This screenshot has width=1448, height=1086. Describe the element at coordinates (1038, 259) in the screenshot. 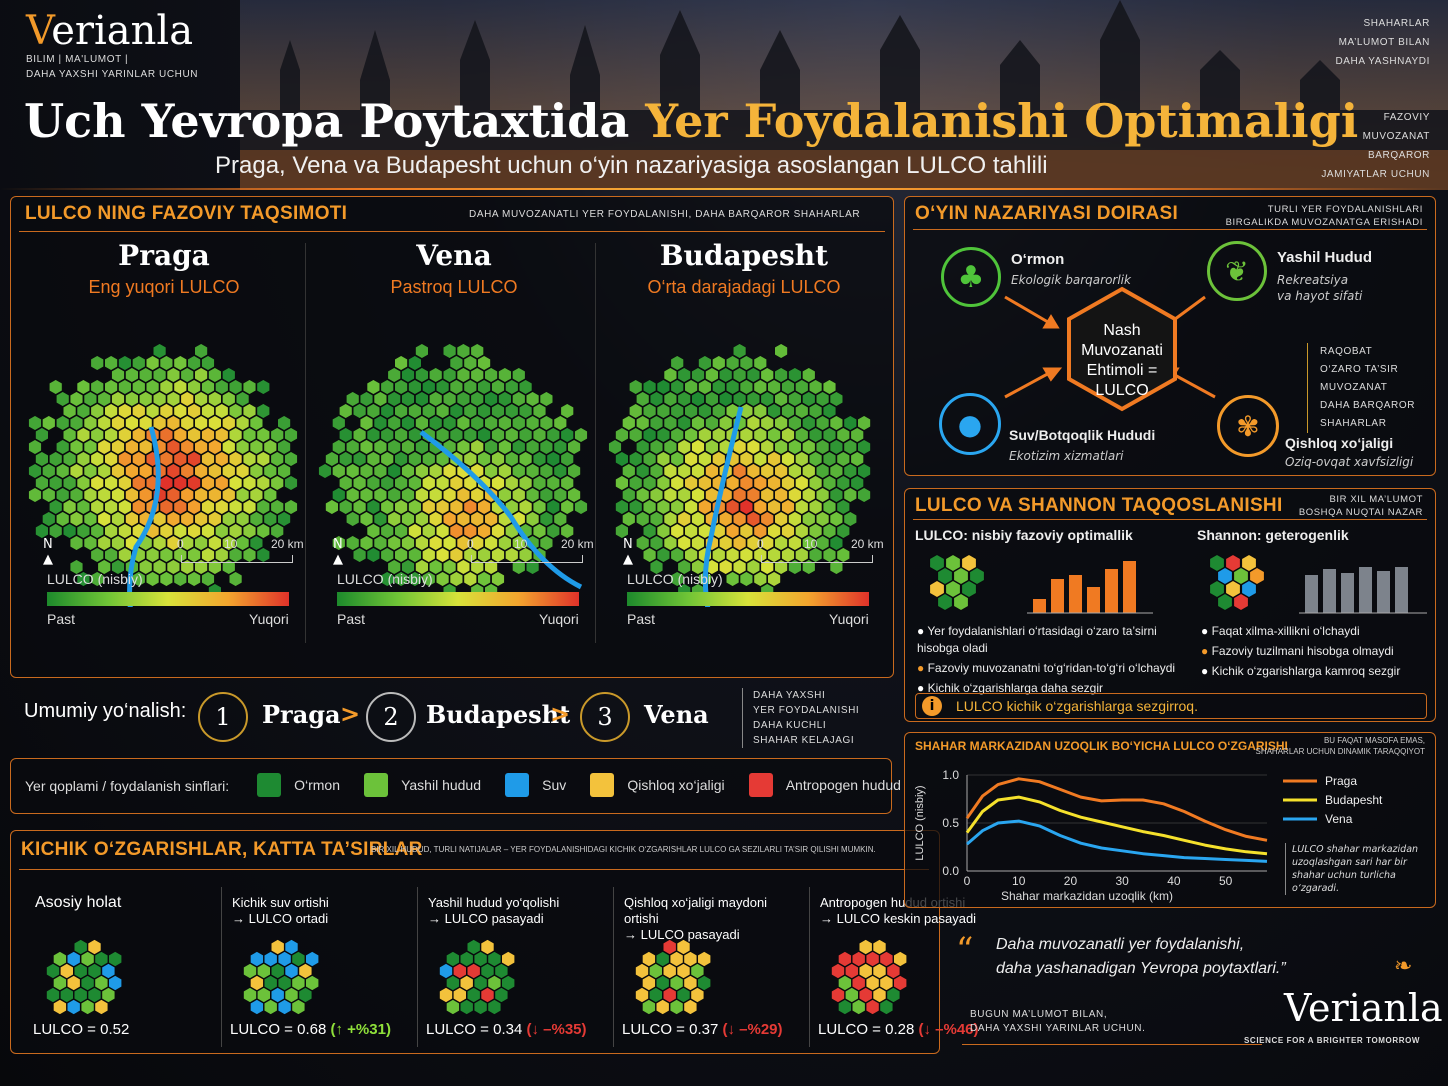

I see `node-title: O‘rmon` at that location.